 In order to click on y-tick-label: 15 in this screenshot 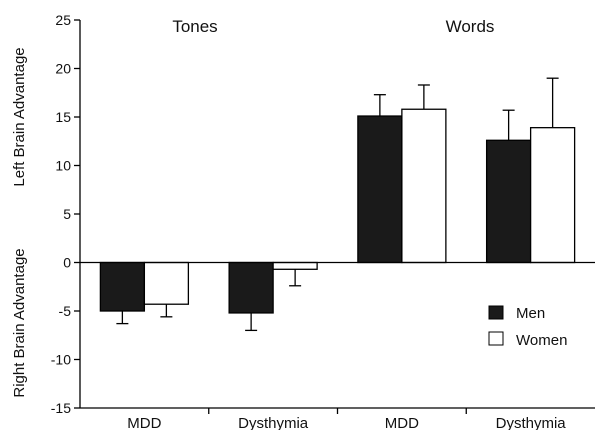, I will do `click(63, 117)`.